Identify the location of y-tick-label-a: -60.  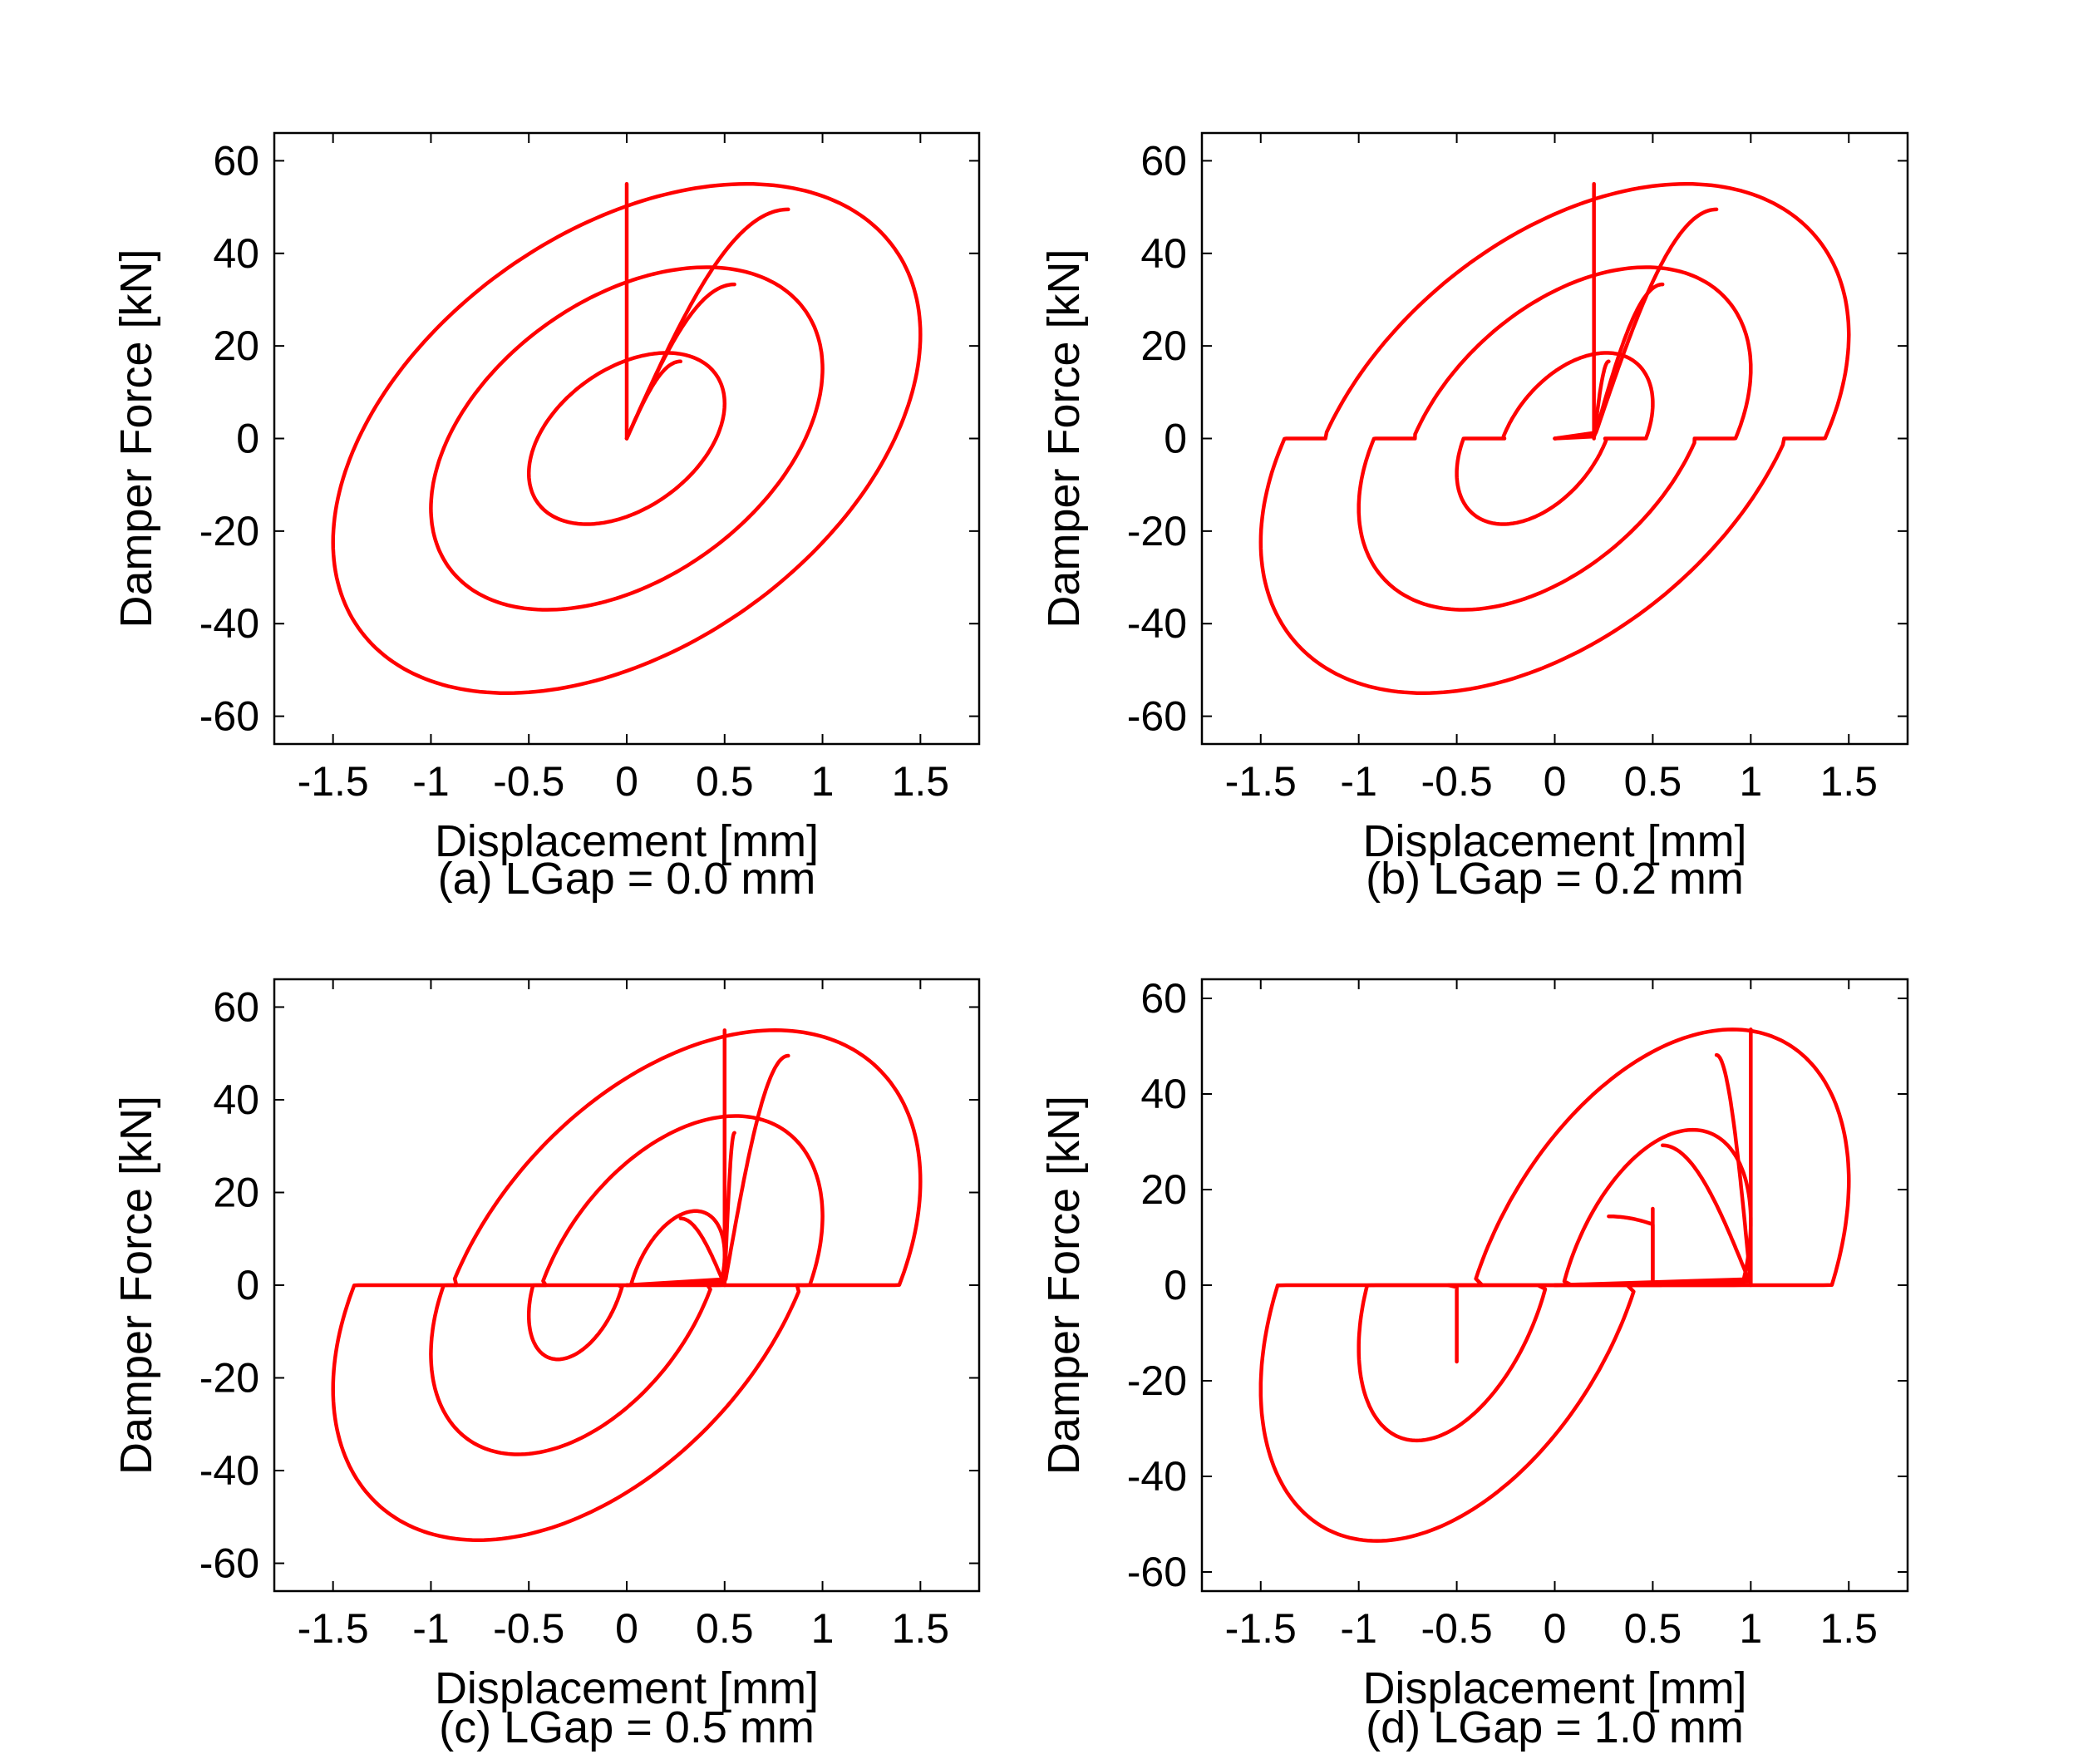
(229, 717).